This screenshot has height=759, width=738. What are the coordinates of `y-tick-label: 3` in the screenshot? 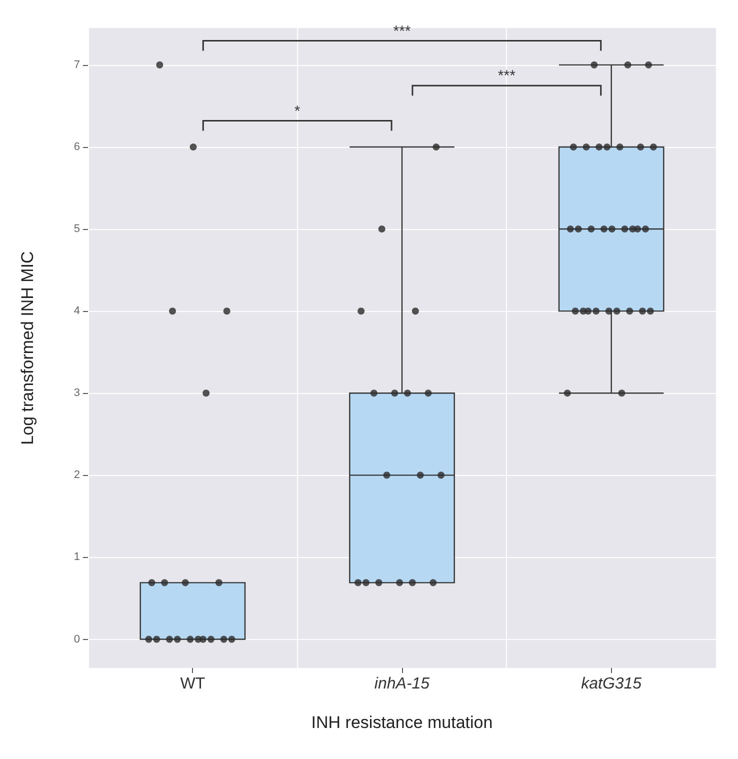 It's located at (77, 393).